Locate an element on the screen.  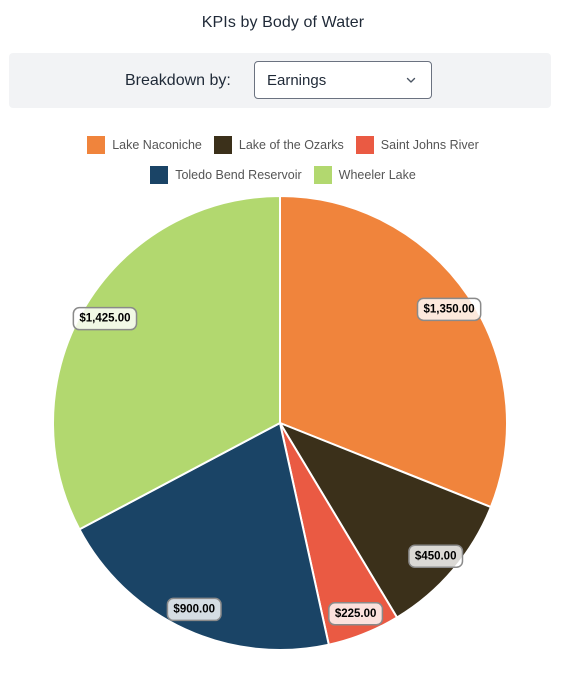
data-label-lake-of-the-ozarks: $450.00 is located at coordinates (436, 556).